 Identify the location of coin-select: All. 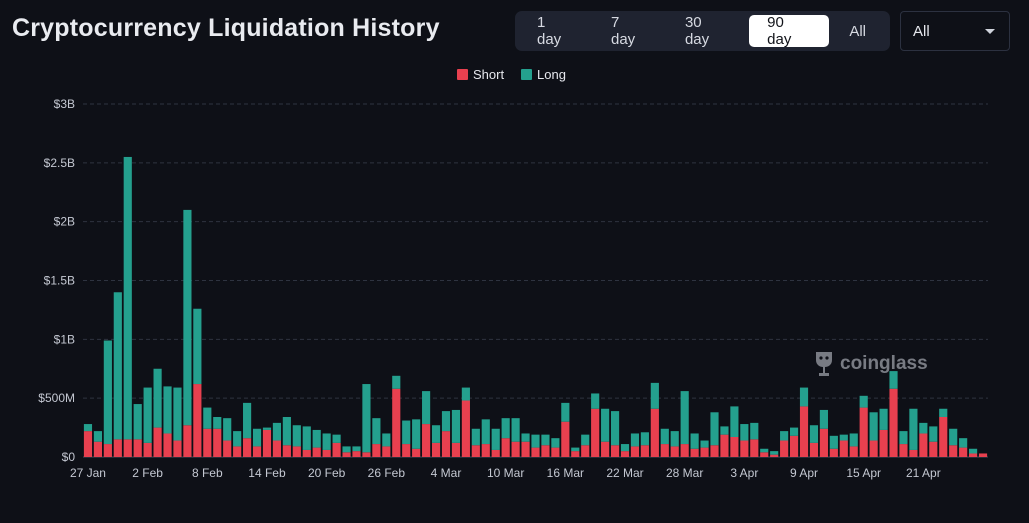
(955, 31).